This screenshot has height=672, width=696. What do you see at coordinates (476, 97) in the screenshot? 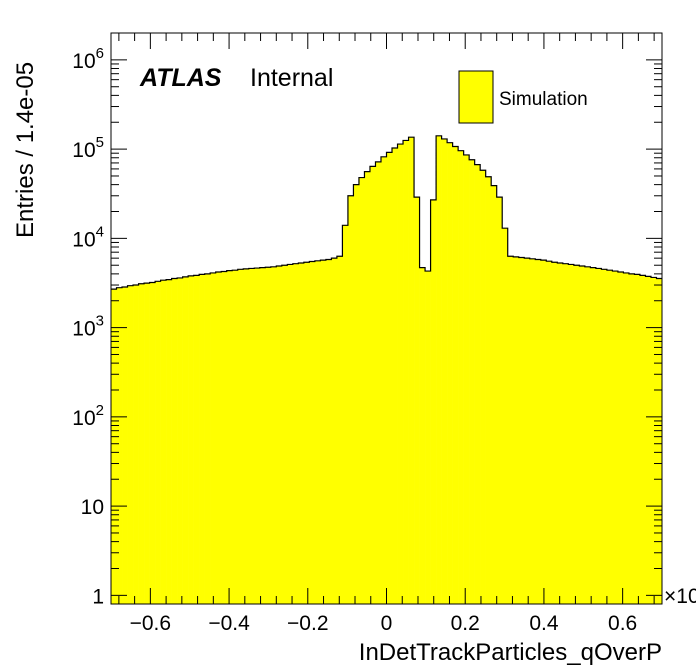
I see `legend-swatch` at bounding box center [476, 97].